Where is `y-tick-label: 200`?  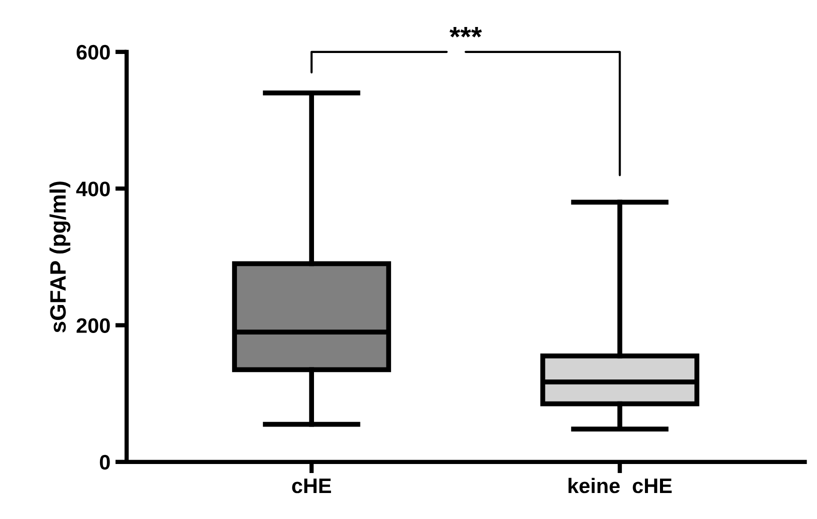
y-tick-label: 200 is located at coordinates (93, 325).